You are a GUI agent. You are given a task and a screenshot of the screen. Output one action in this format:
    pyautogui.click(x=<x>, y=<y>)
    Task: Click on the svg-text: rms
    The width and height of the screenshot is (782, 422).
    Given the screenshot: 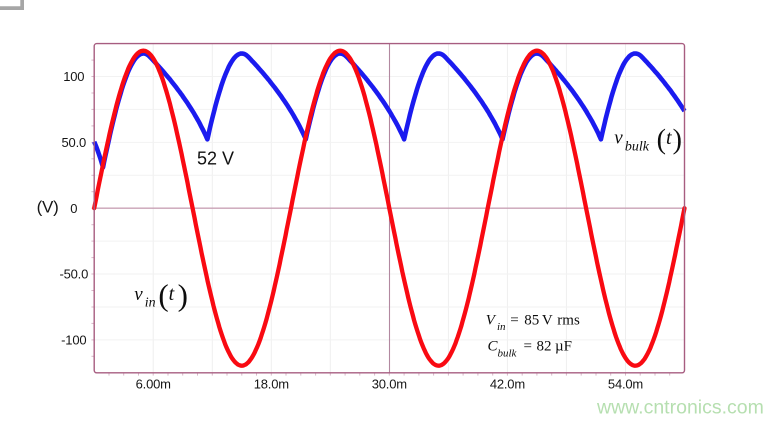 What is the action you would take?
    pyautogui.click(x=568, y=321)
    